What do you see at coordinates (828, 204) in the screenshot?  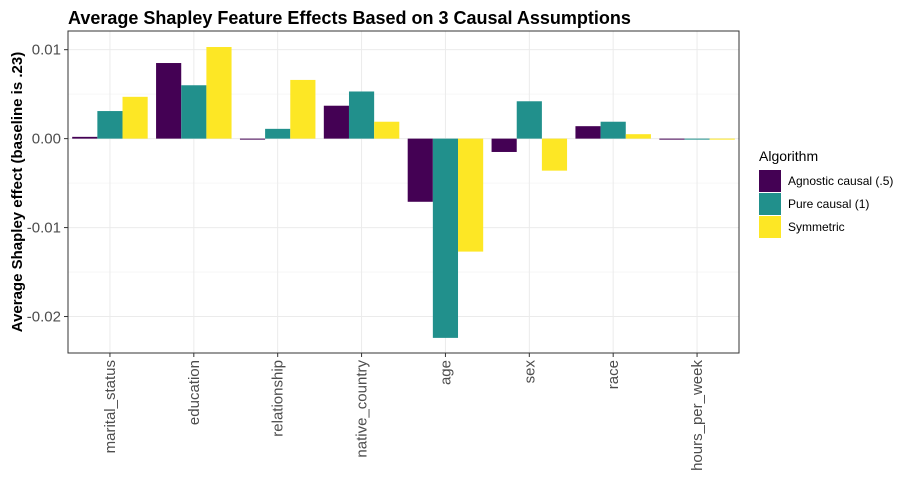 I see `legend-label-2: Pure causal (1)` at bounding box center [828, 204].